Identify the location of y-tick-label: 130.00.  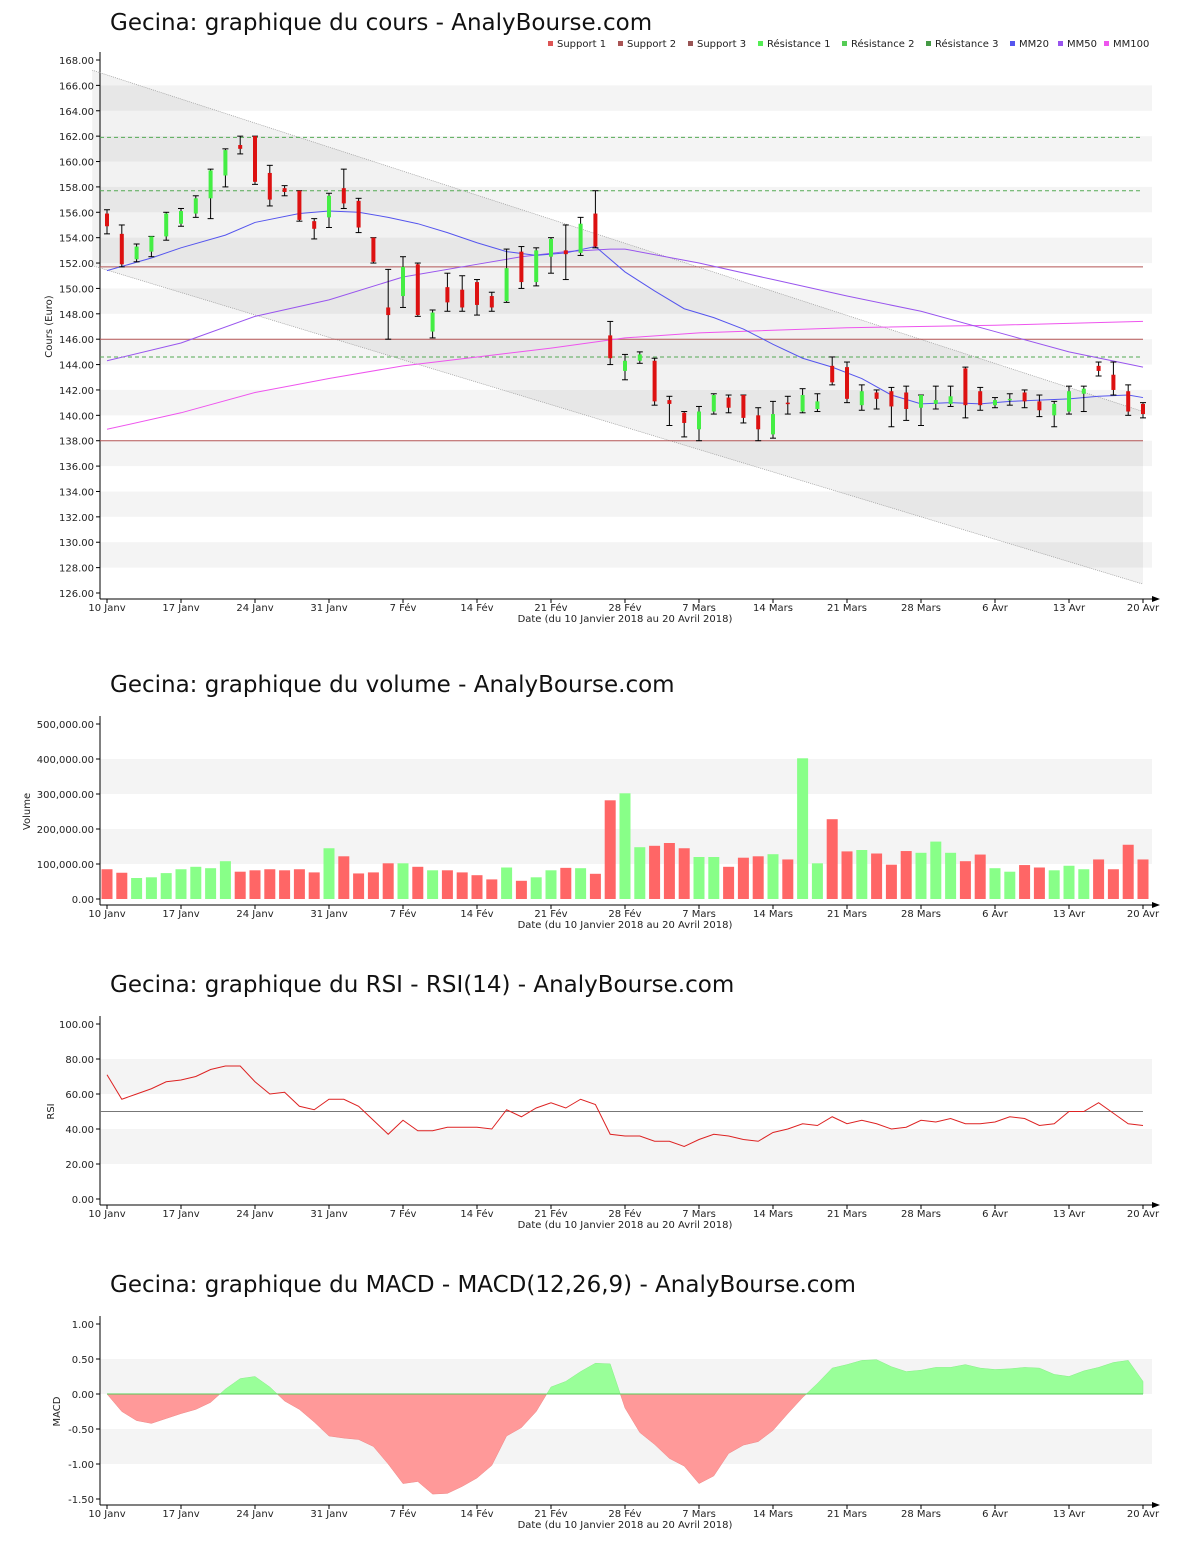
(76, 543).